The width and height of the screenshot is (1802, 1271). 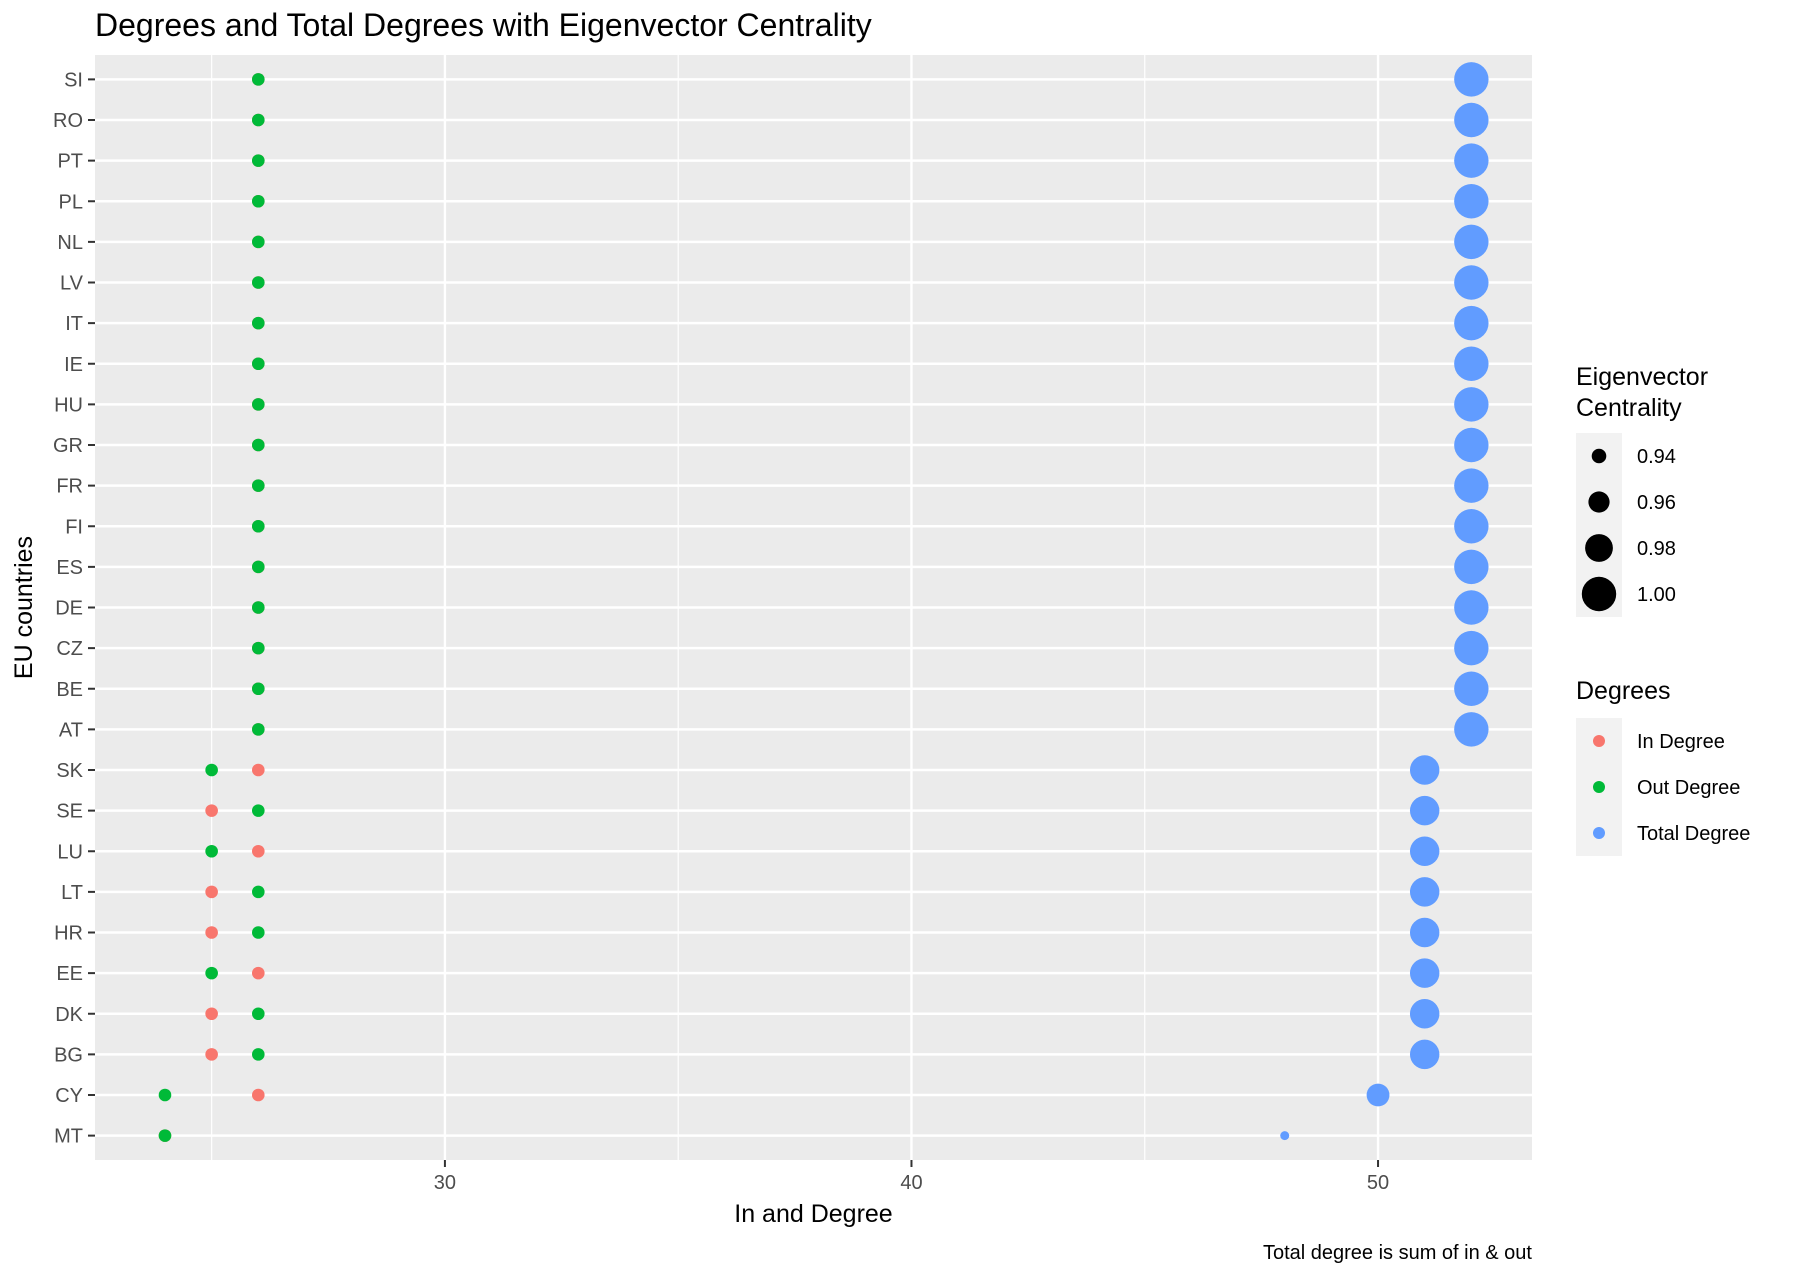 What do you see at coordinates (68, 1137) in the screenshot?
I see `y-tick-label: MT` at bounding box center [68, 1137].